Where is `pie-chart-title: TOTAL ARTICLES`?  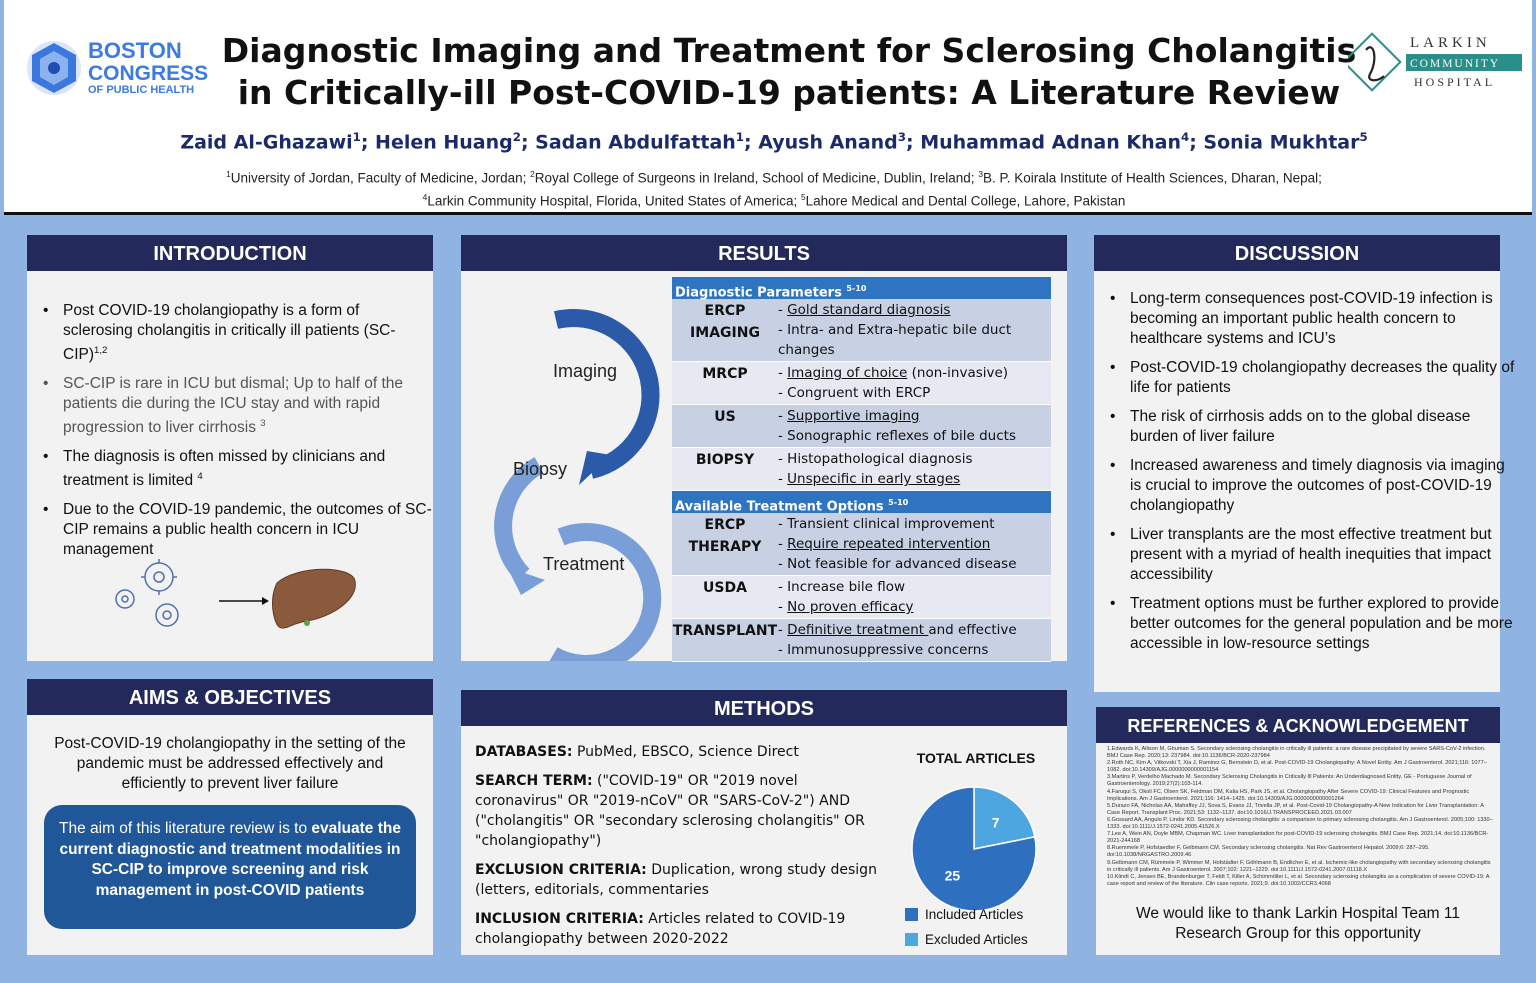
pie-chart-title: TOTAL ARTICLES is located at coordinates (976, 758).